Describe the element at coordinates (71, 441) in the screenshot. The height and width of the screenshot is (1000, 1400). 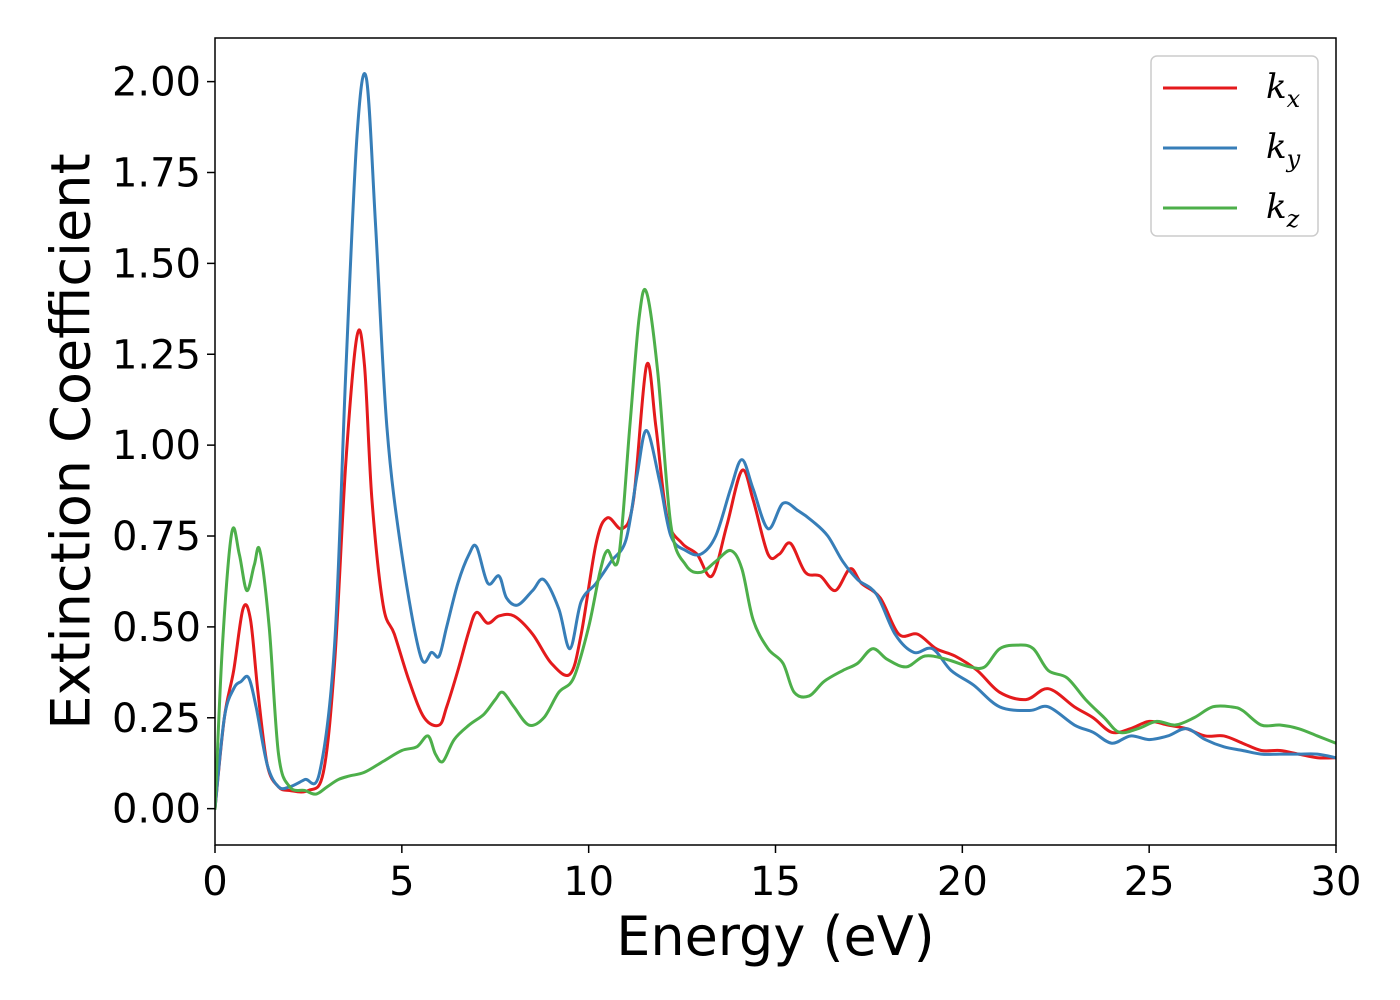
I see `y-axis-label: Extinction Coefficient` at that location.